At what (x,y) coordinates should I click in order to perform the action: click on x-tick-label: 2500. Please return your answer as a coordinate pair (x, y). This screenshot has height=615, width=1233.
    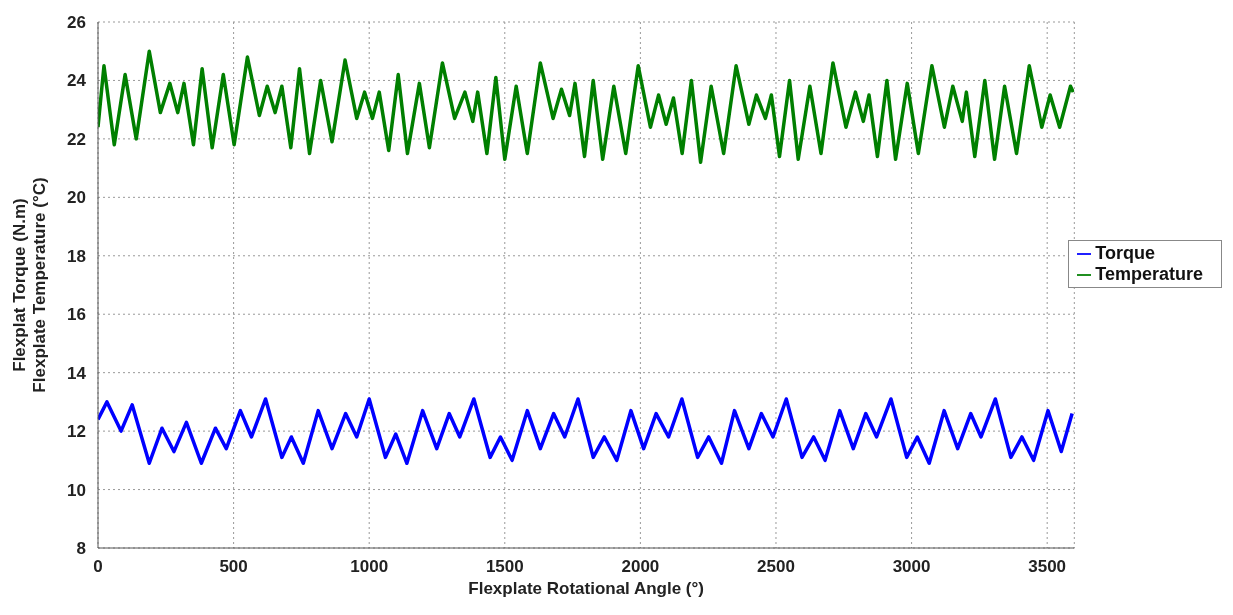
    Looking at the image, I should click on (776, 567).